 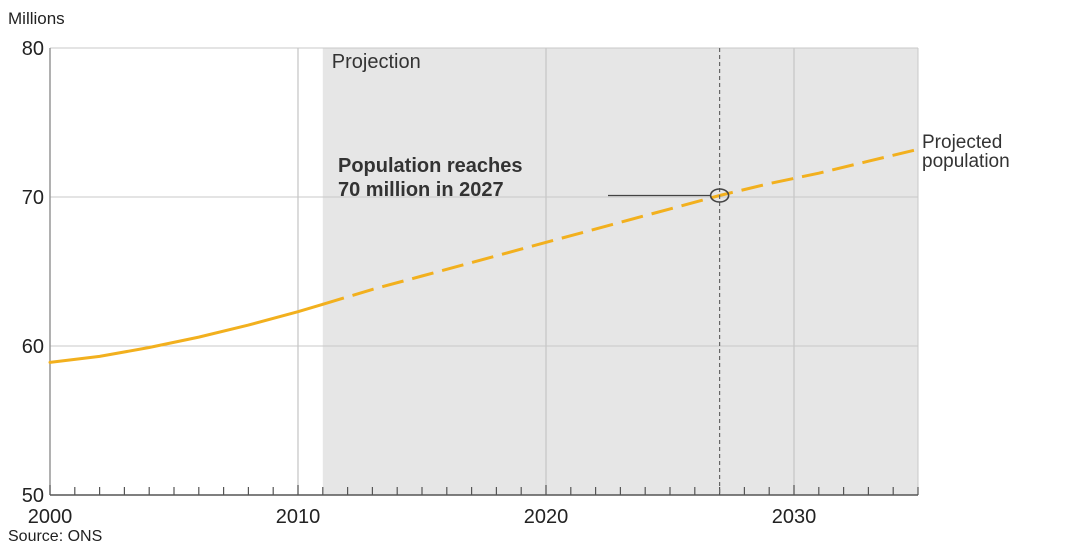 I want to click on series-label: Projected, so click(x=962, y=142).